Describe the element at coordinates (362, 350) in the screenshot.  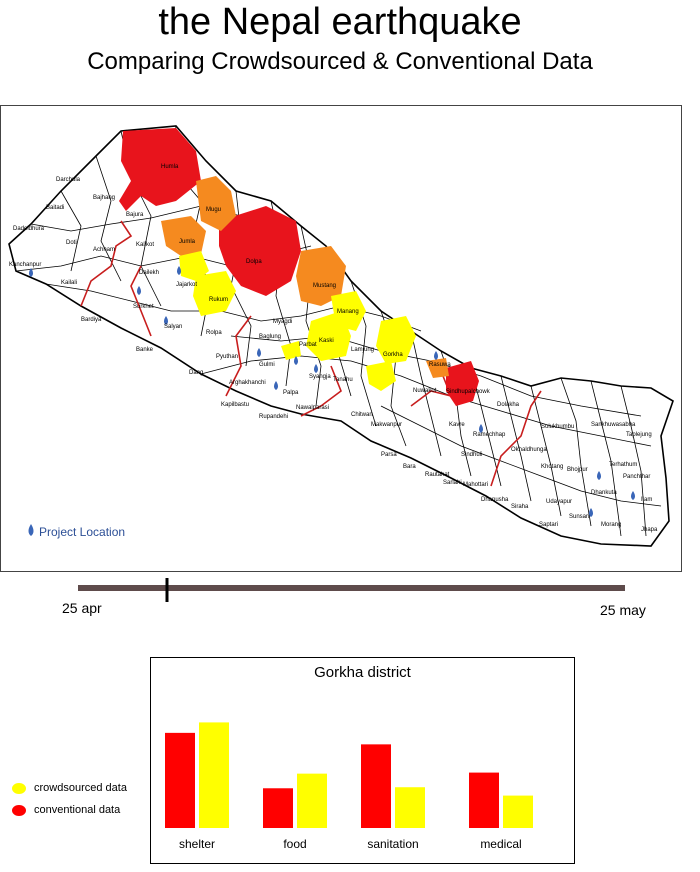
I see `district-label: Lamjung` at that location.